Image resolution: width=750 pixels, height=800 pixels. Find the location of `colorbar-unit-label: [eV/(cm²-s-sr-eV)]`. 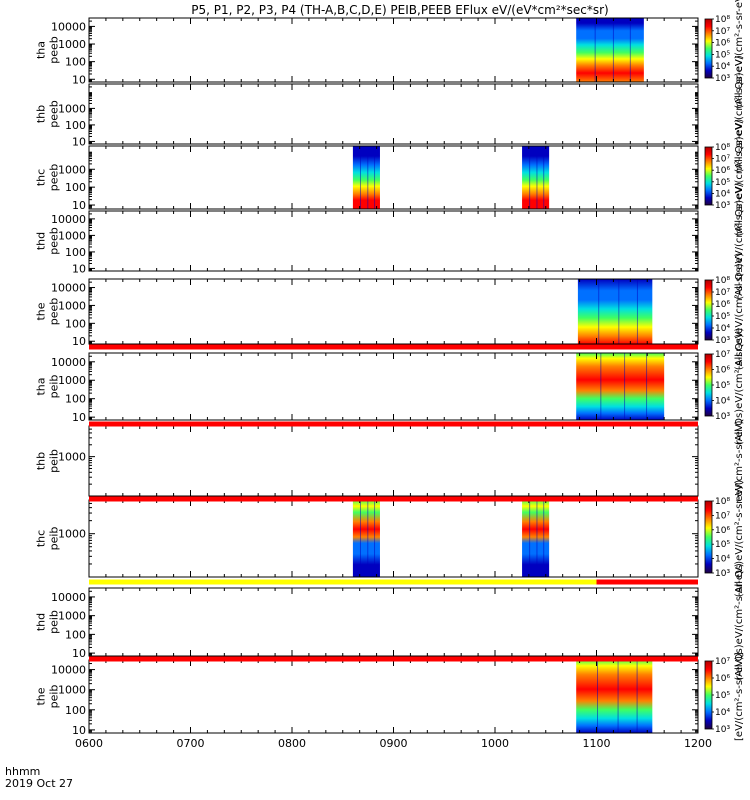

colorbar-unit-label: [eV/(cm²-s-sr-eV)] is located at coordinates (739, 696).